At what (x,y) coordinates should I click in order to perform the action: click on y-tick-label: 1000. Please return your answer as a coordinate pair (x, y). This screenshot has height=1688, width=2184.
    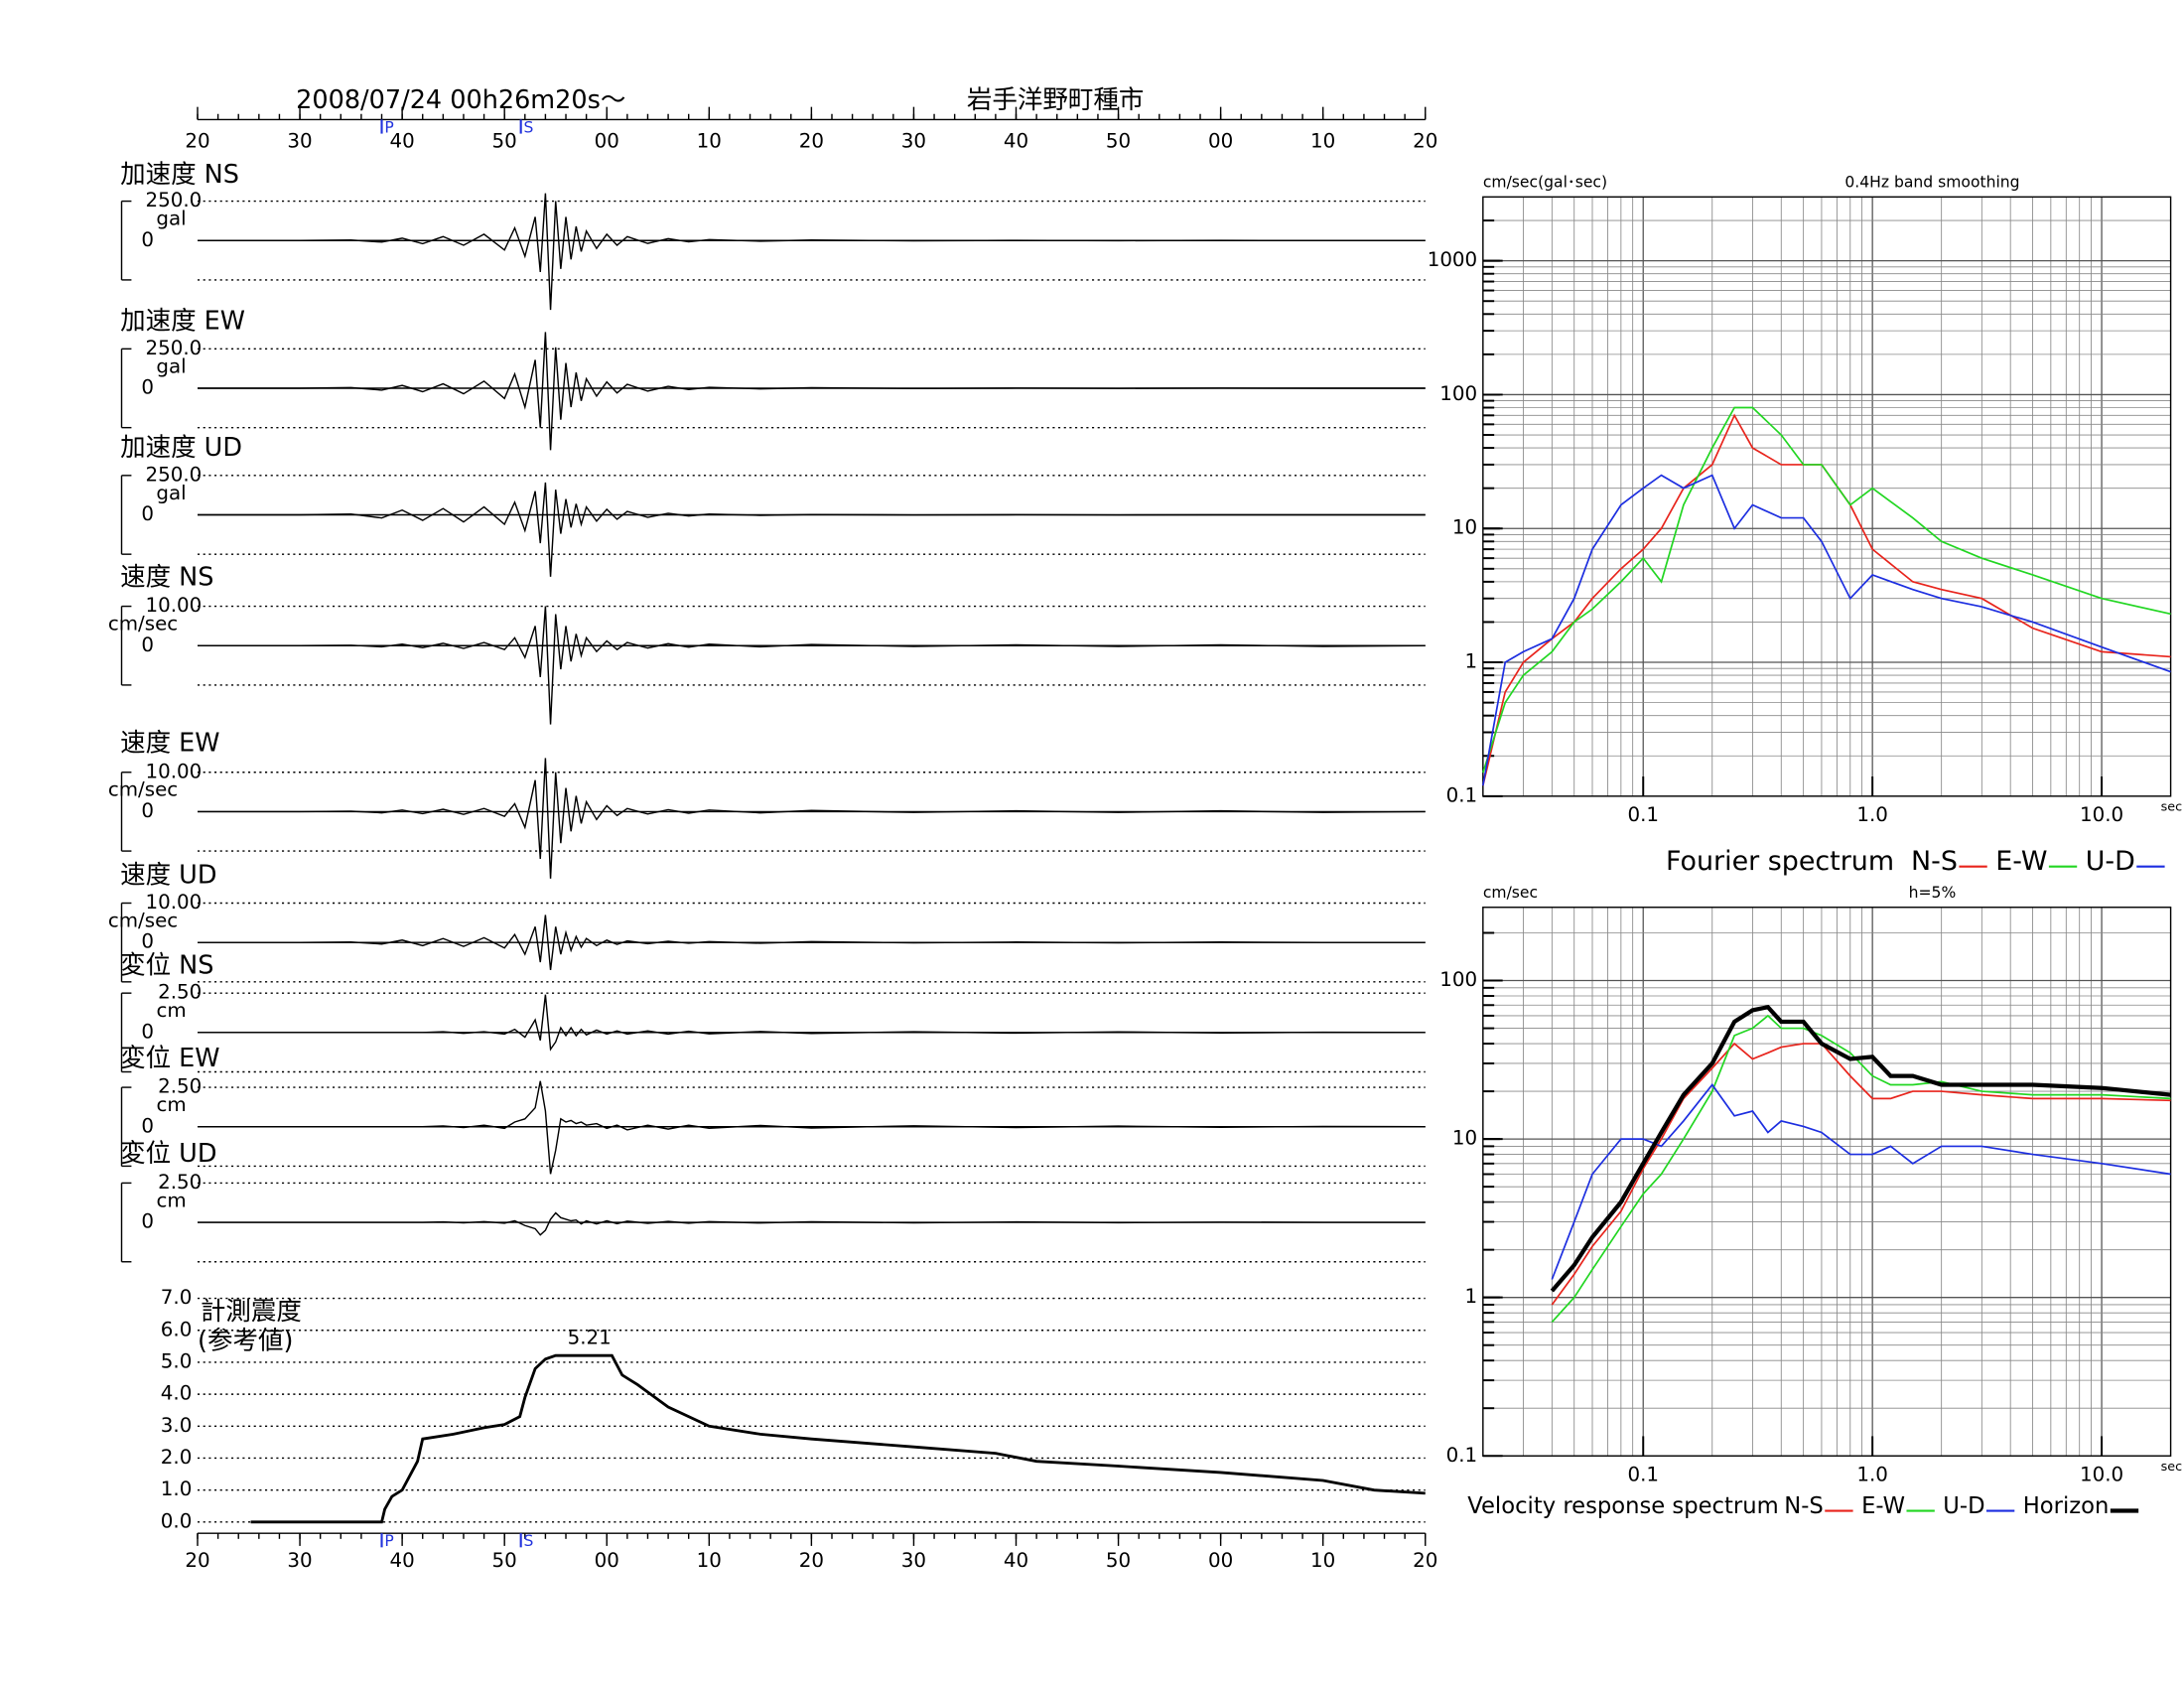
    Looking at the image, I should click on (1452, 259).